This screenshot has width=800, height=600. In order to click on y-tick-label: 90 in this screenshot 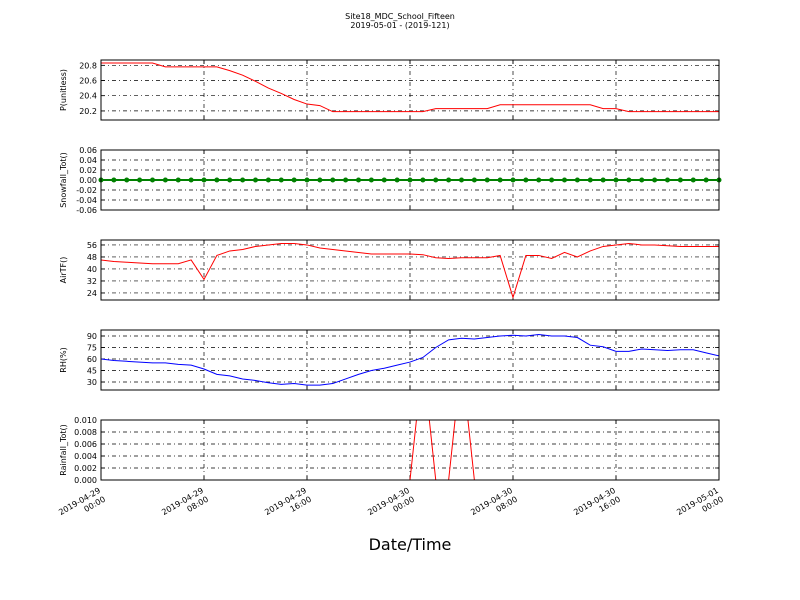, I will do `click(92, 336)`.